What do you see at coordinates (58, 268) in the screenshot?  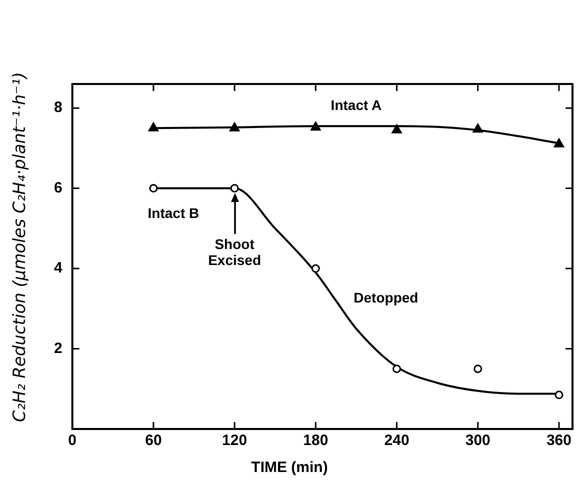 I see `y-tick-label: 4` at bounding box center [58, 268].